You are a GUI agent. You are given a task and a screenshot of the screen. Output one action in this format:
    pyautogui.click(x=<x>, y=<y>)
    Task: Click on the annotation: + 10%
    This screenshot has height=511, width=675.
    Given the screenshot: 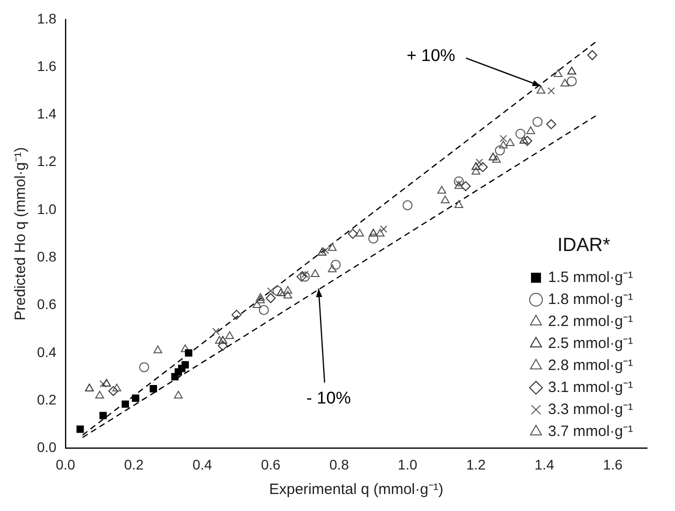 What is the action you would take?
    pyautogui.click(x=431, y=55)
    